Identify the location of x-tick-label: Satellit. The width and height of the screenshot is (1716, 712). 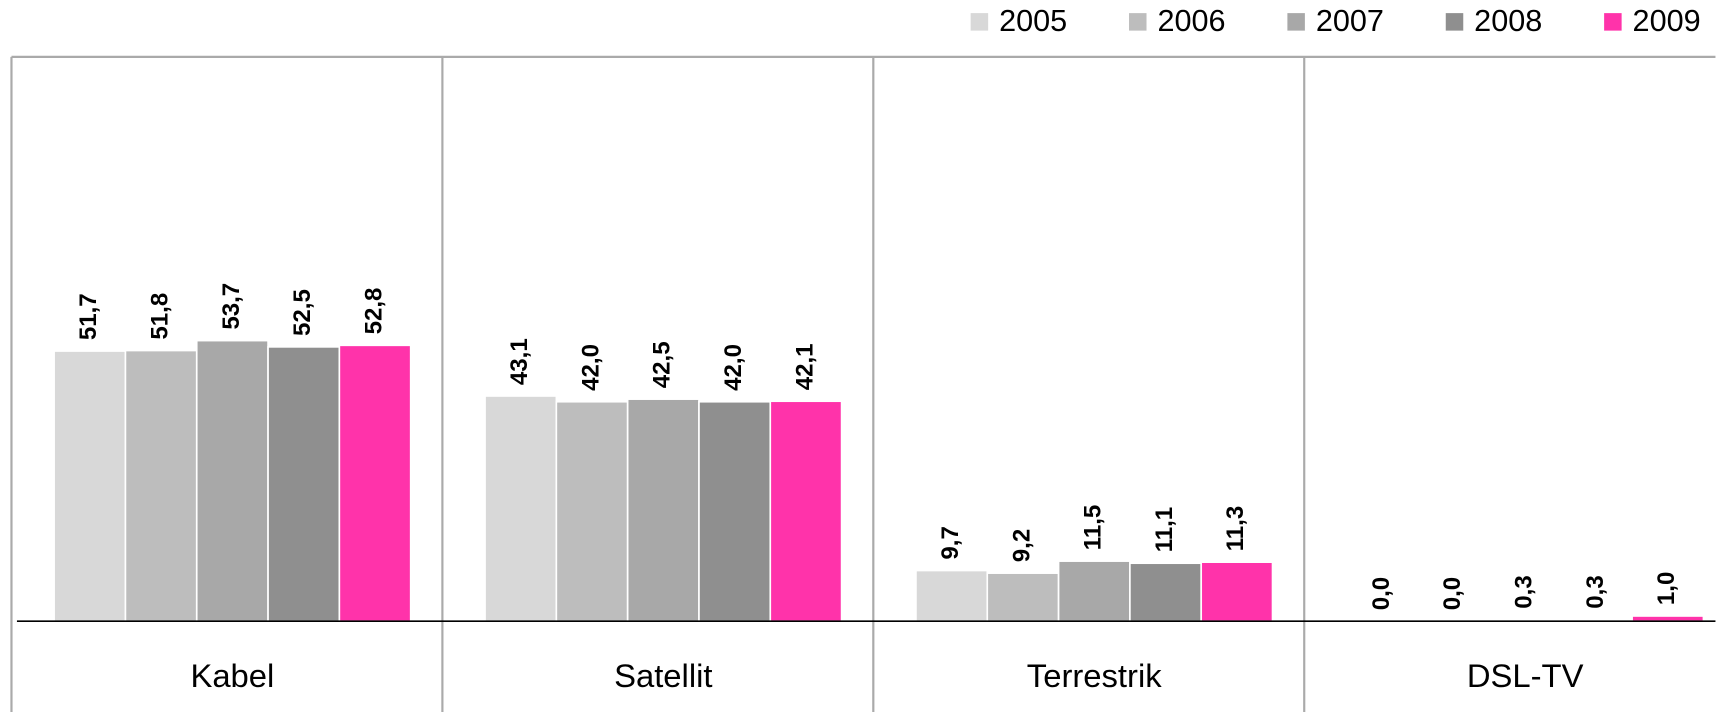
(663, 675).